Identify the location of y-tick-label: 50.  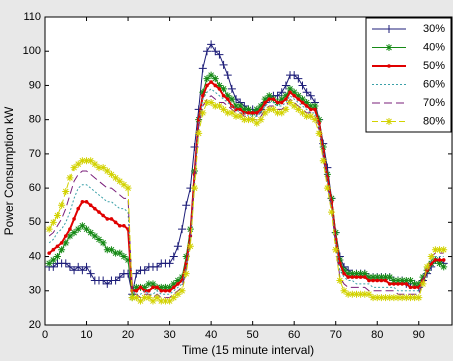
(35, 222).